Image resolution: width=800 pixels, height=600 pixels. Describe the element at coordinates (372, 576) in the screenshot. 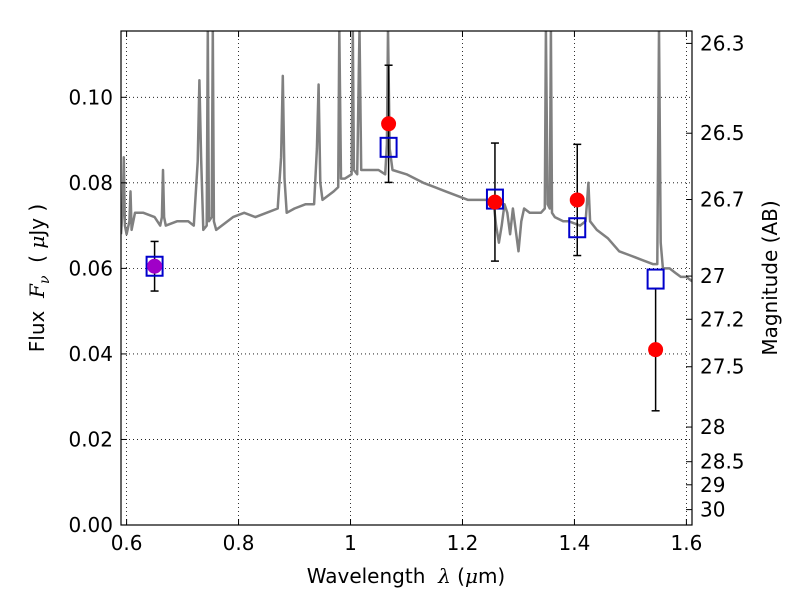

I see `x-axis-label-prefix: Wavelength` at that location.